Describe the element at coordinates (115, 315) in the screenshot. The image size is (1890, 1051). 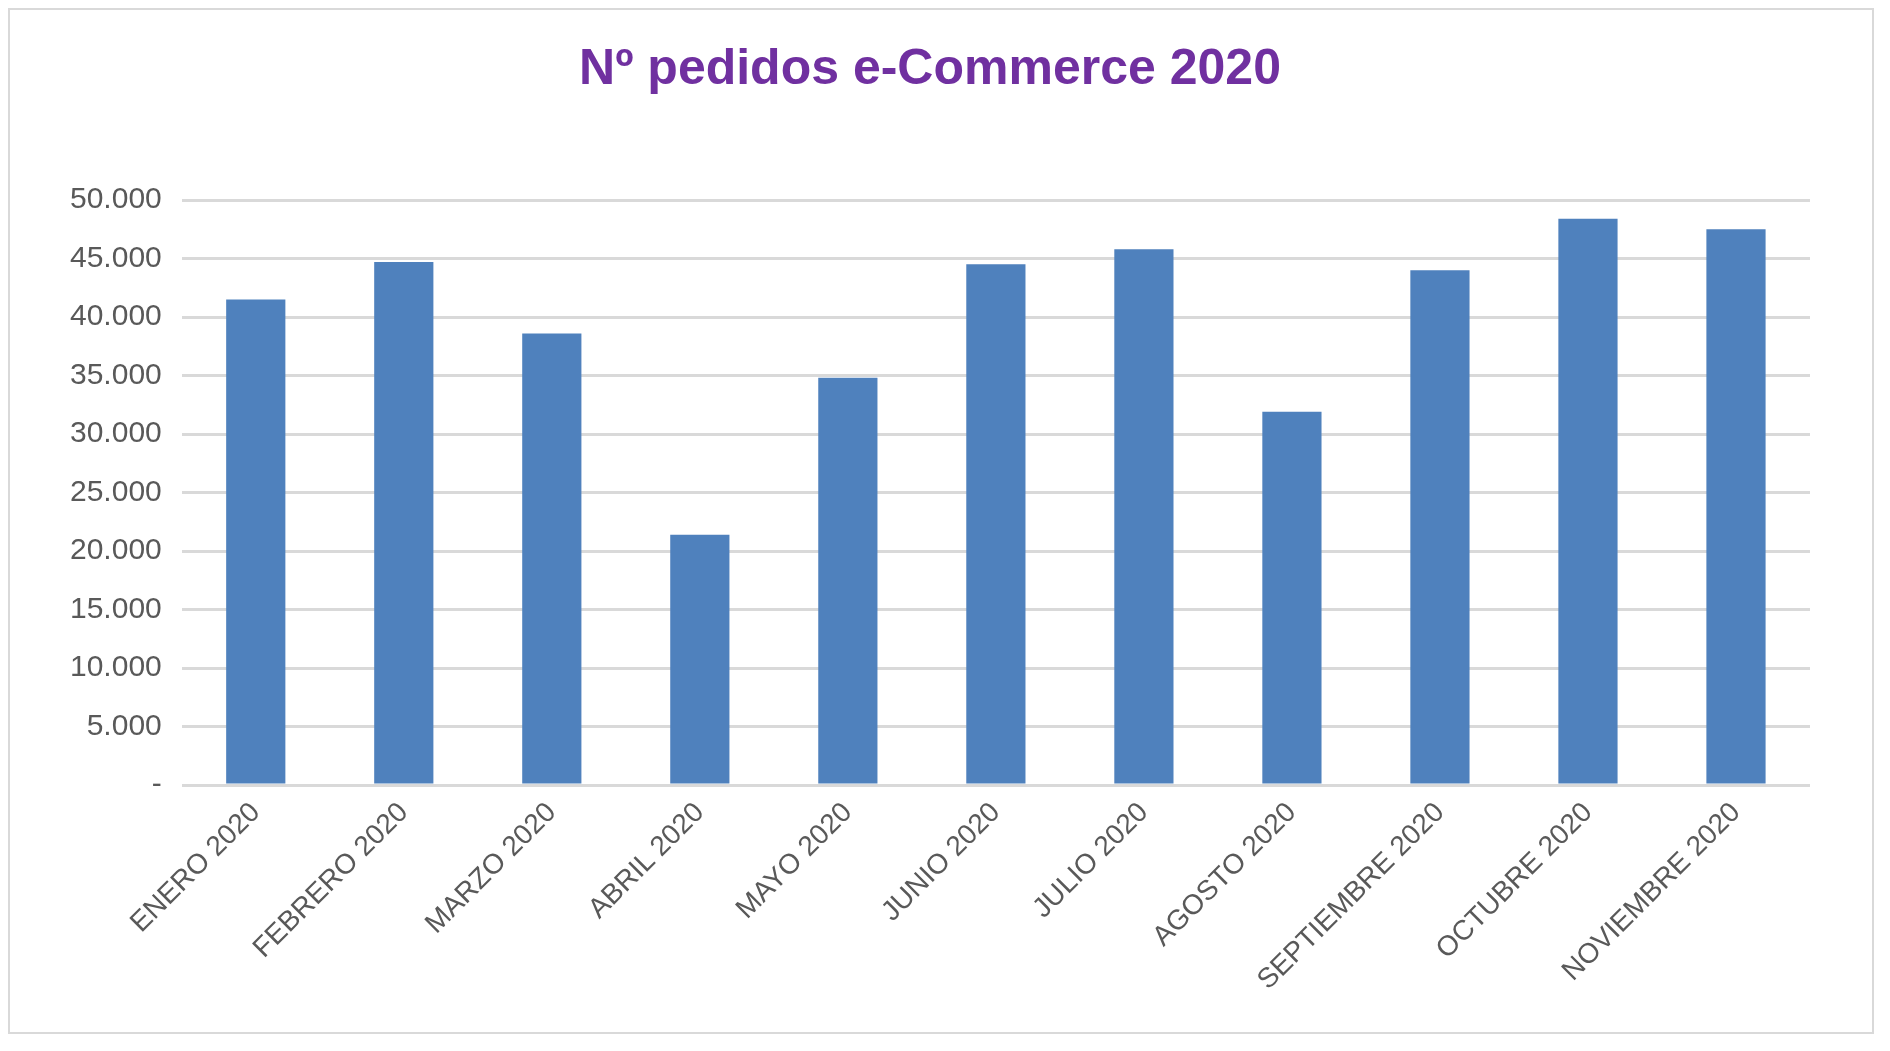
I see `y-tick-label: 40.000` at that location.